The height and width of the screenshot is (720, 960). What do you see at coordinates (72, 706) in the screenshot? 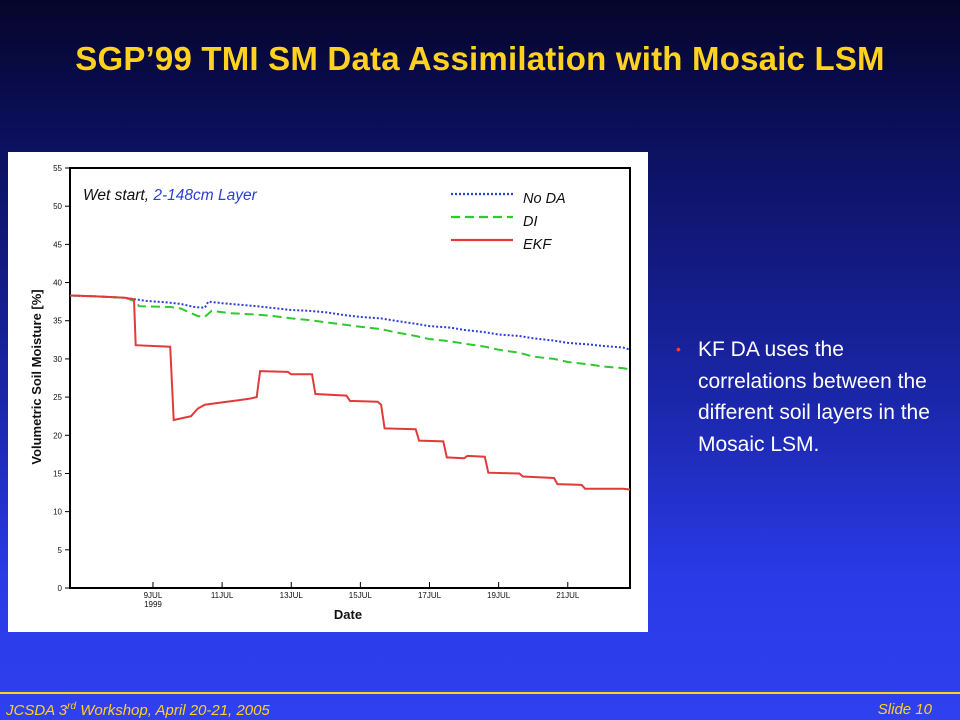
I see `footer-left-sup: rd` at bounding box center [72, 706].